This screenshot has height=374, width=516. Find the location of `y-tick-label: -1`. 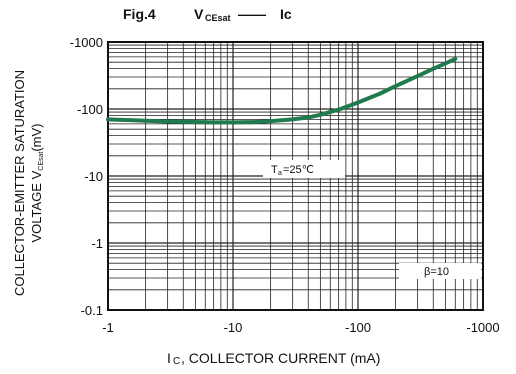

y-tick-label: -1 is located at coordinates (97, 243).